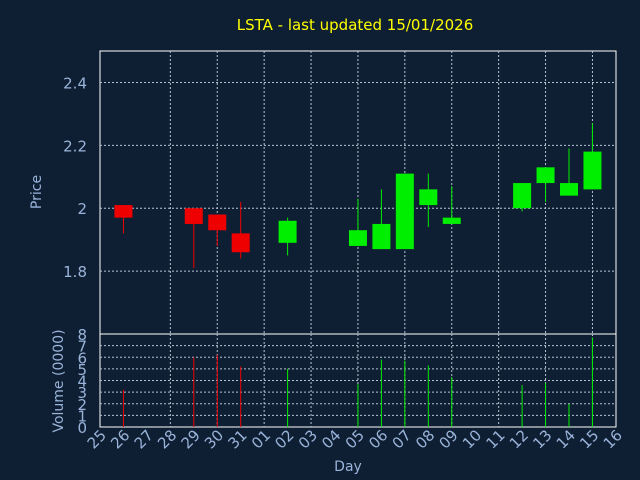 This screenshot has height=480, width=640. What do you see at coordinates (355, 25) in the screenshot?
I see `chart-title: LSTA - last updated 15/01/2026` at bounding box center [355, 25].